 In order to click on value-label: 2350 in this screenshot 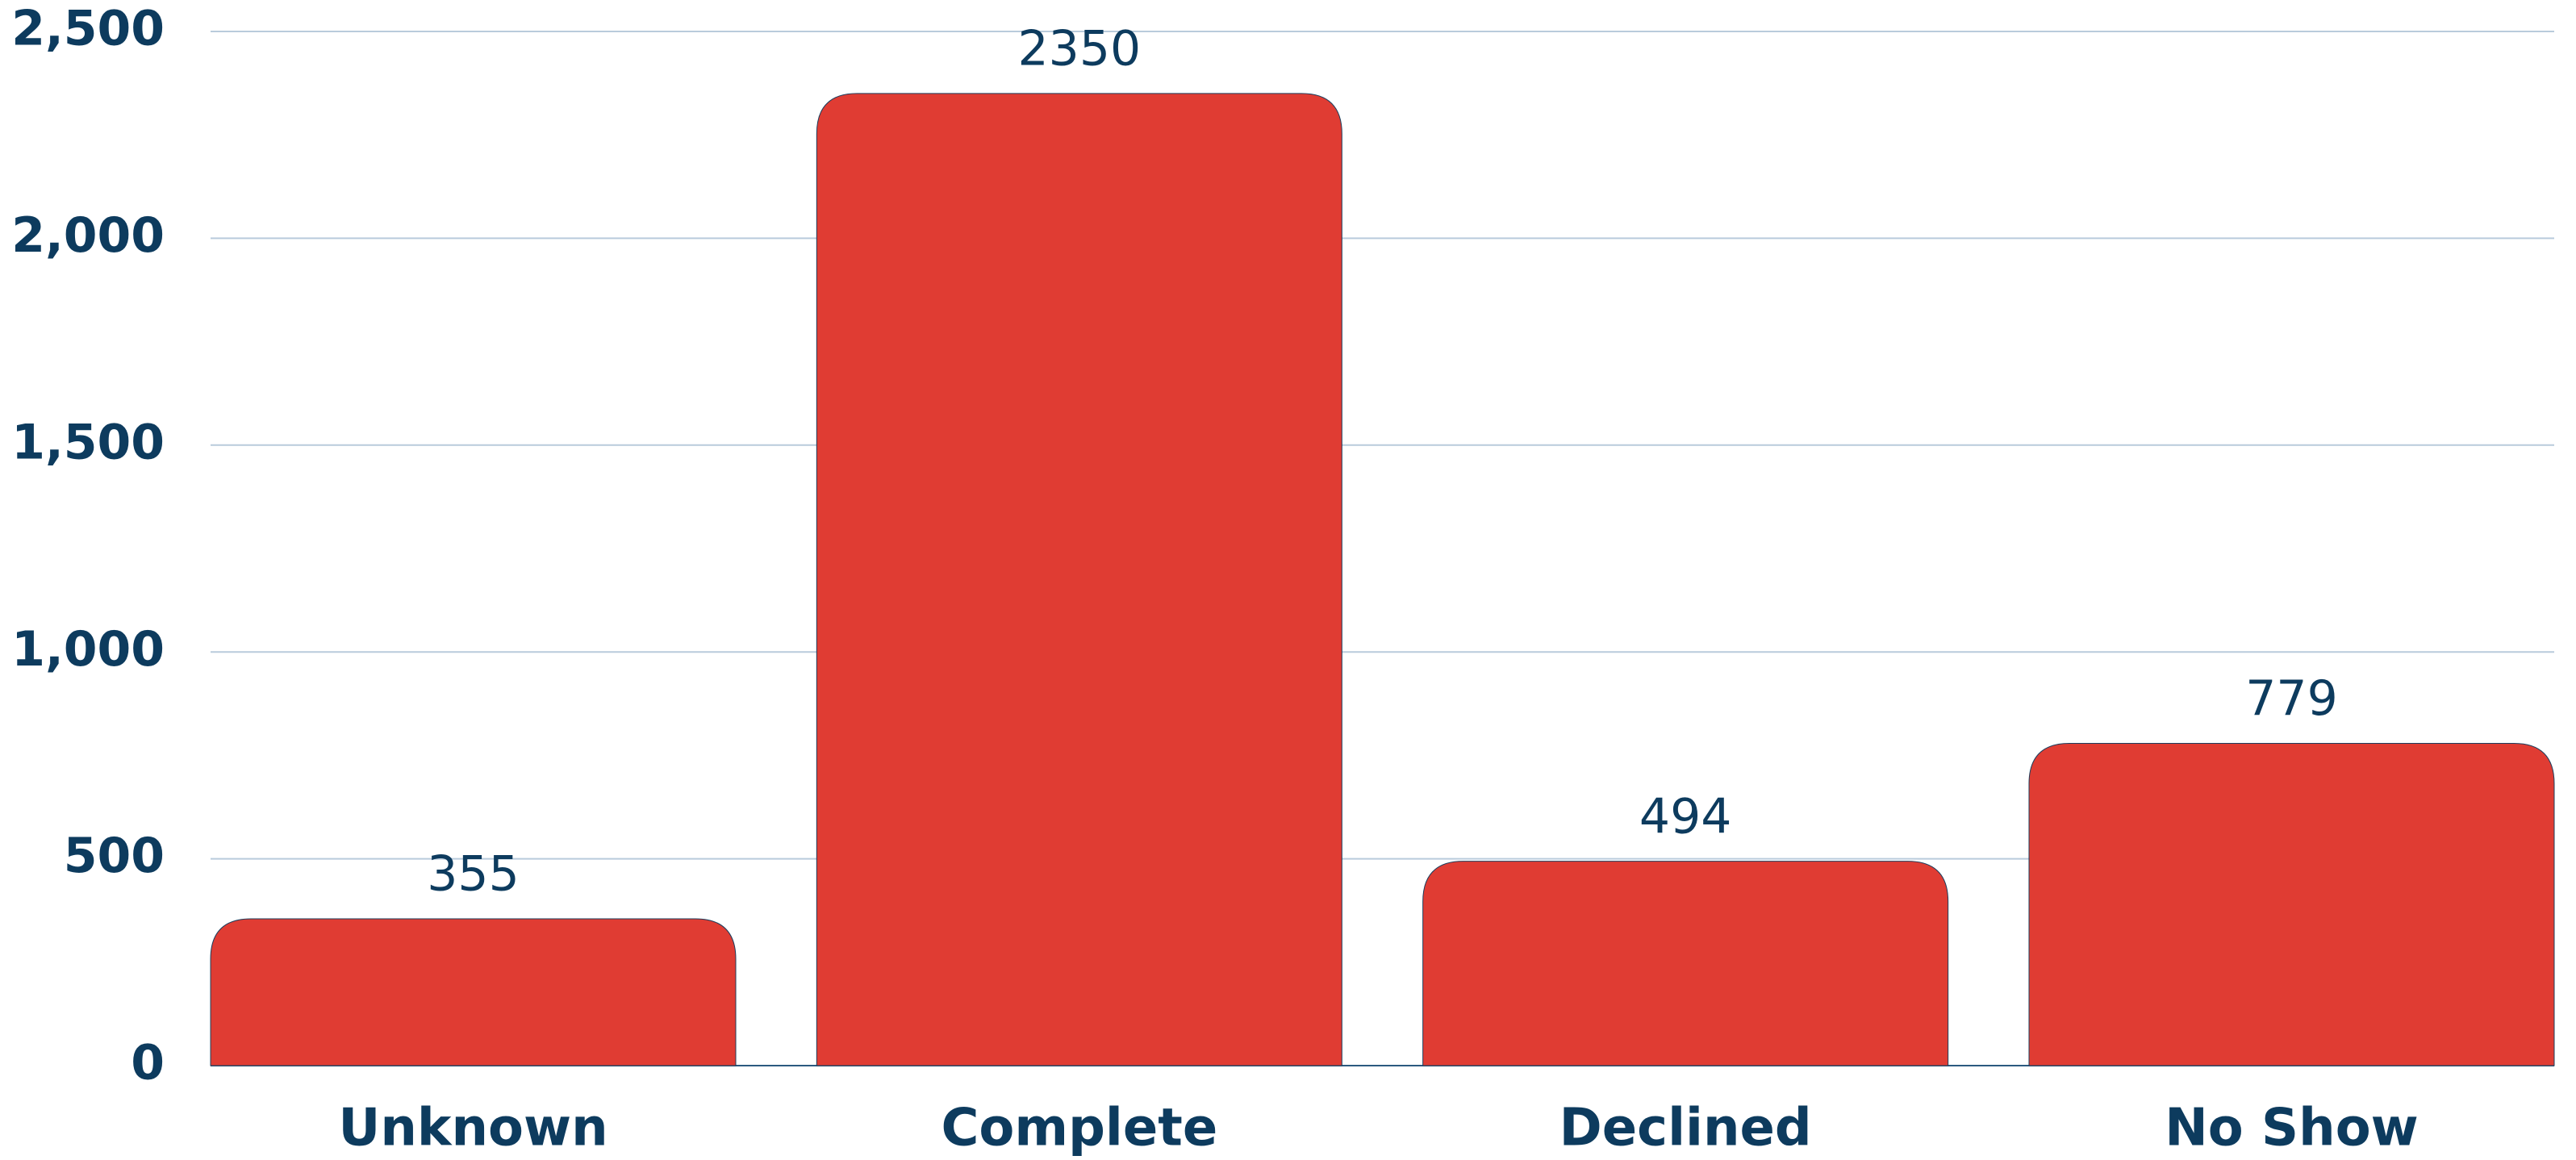, I will do `click(1079, 49)`.